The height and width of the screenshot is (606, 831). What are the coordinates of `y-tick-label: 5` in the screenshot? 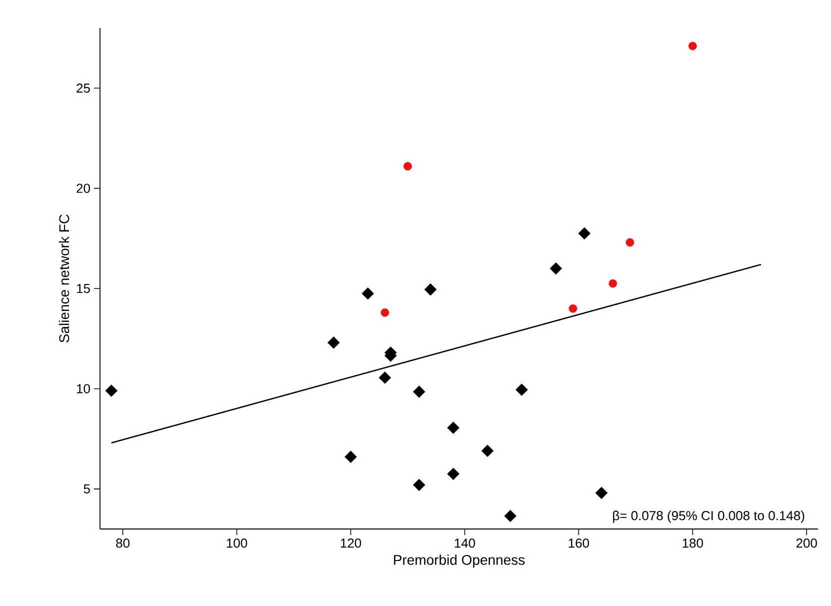 It's located at (87, 489).